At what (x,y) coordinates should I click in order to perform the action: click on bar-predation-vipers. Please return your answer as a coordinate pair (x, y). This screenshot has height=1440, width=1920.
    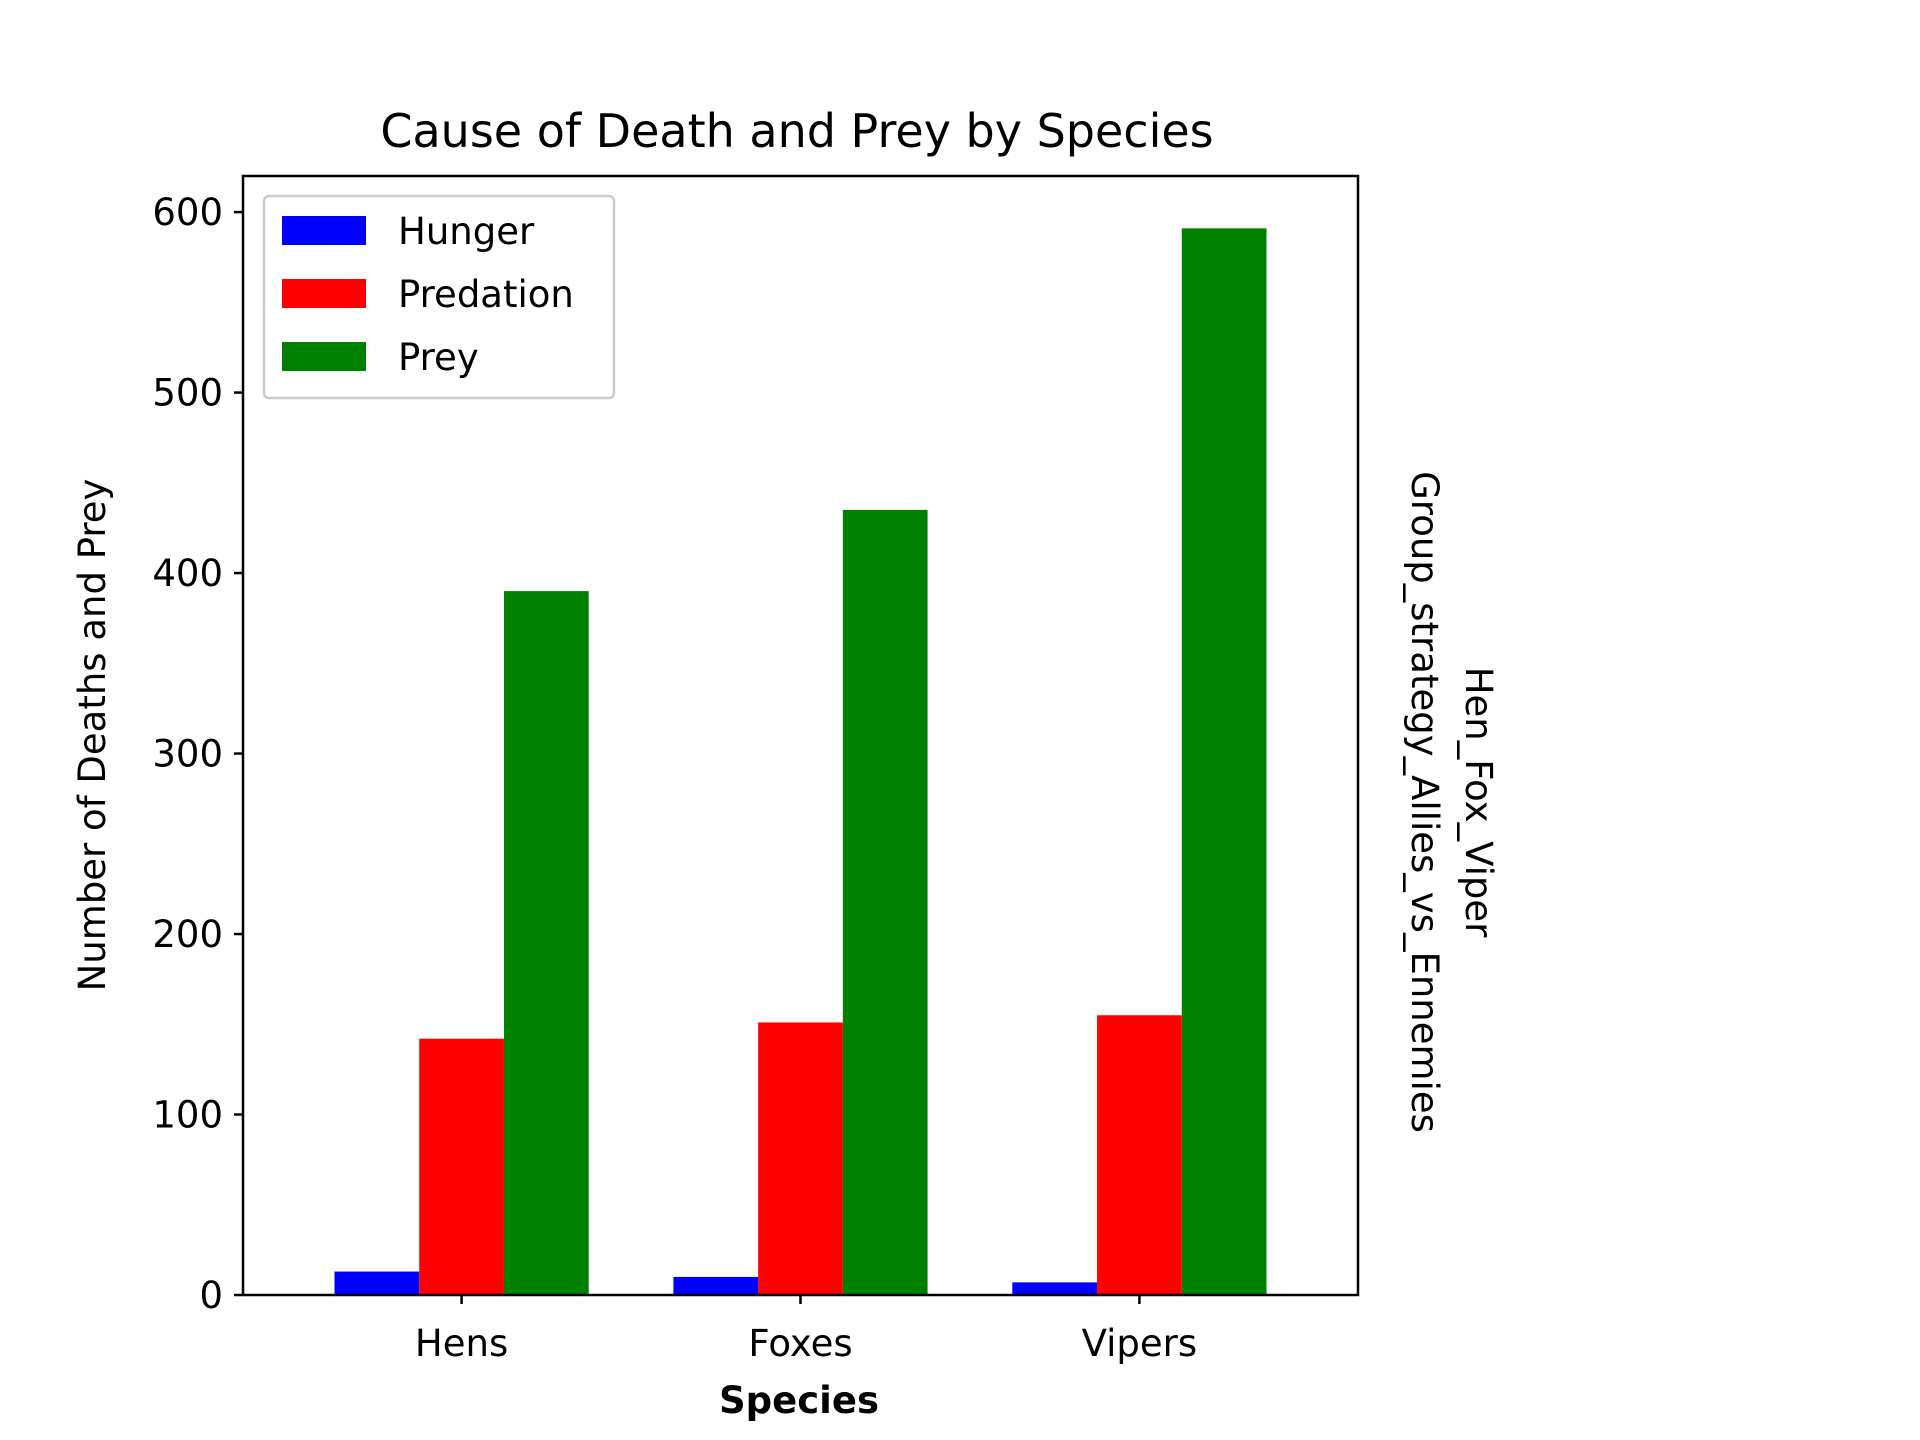
    Looking at the image, I should click on (1139, 1155).